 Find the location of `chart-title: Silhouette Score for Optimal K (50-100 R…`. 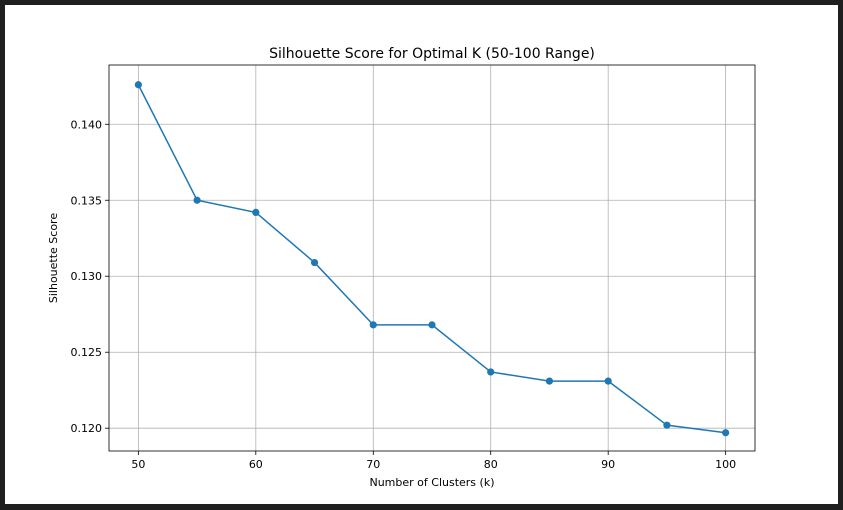

chart-title: Silhouette Score for Optimal K (50-100 R… is located at coordinates (432, 54).